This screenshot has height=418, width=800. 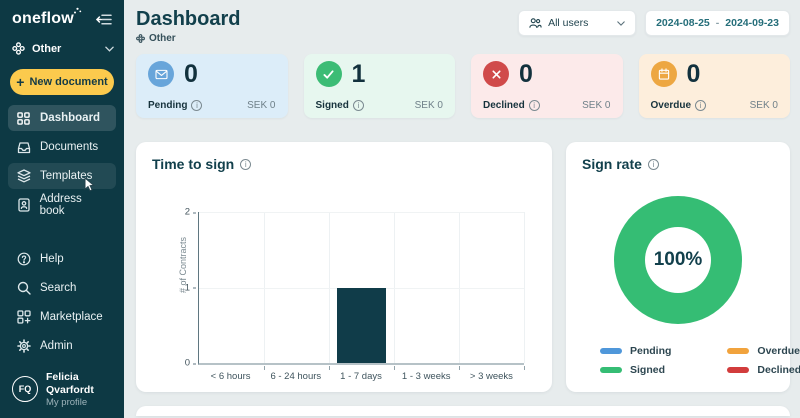 What do you see at coordinates (426, 376) in the screenshot?
I see `x-tick-label: 1 - 3 weeks` at bounding box center [426, 376].